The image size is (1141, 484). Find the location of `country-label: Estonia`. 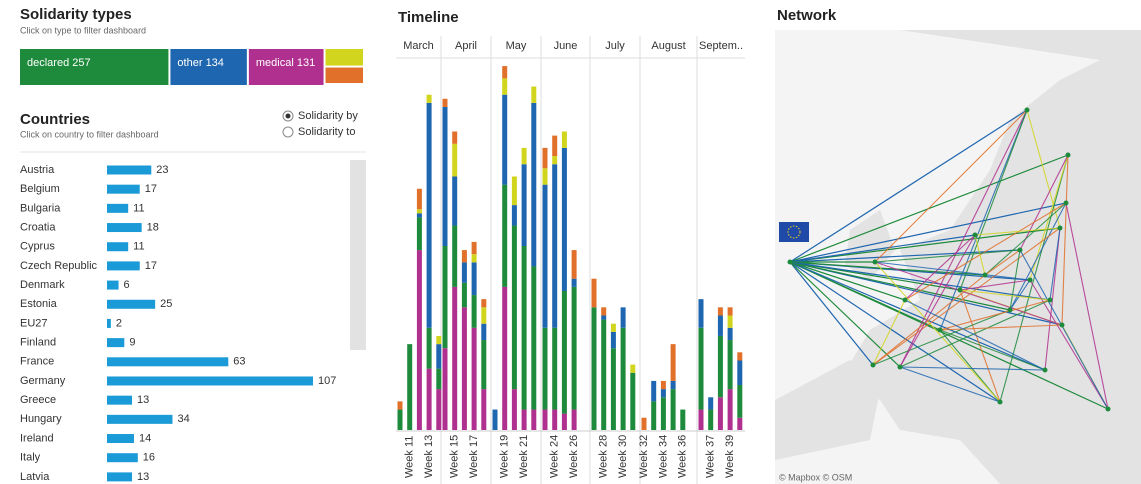

country-label: Estonia is located at coordinates (39, 304).